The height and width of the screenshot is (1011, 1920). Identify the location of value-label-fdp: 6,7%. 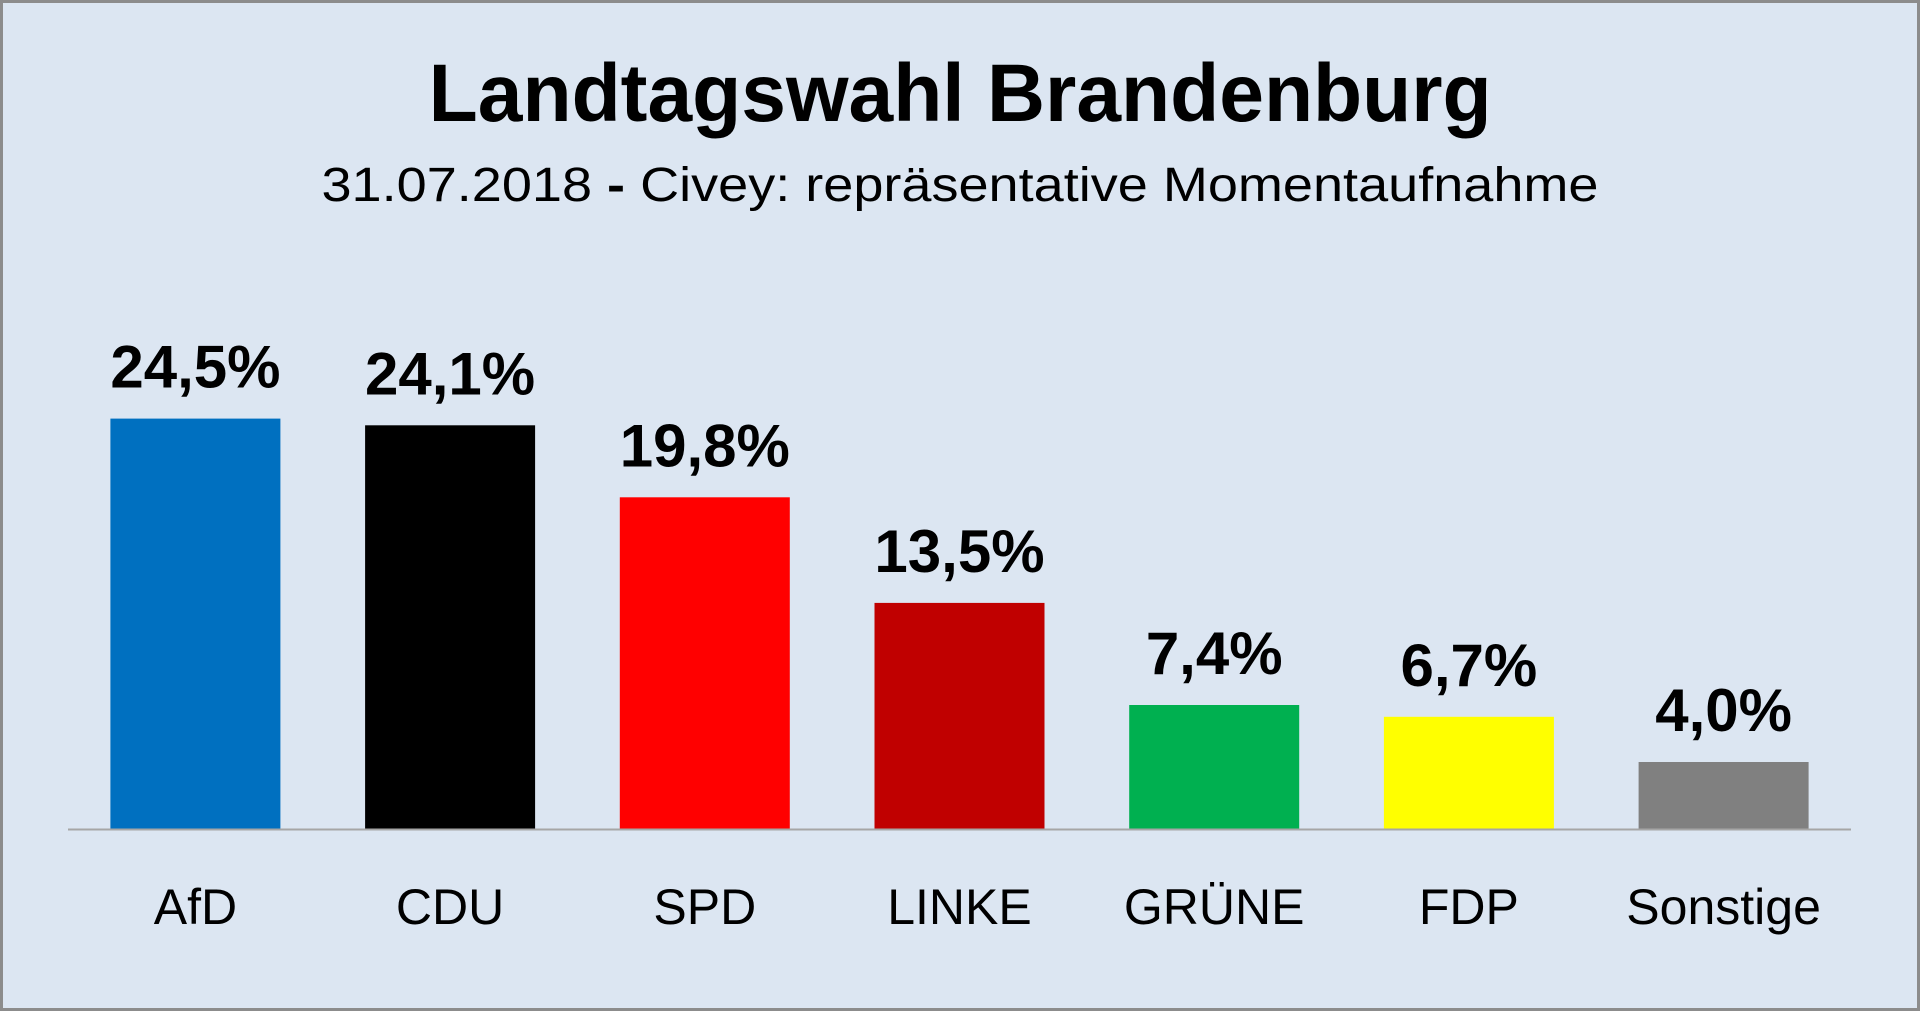
(1469, 665).